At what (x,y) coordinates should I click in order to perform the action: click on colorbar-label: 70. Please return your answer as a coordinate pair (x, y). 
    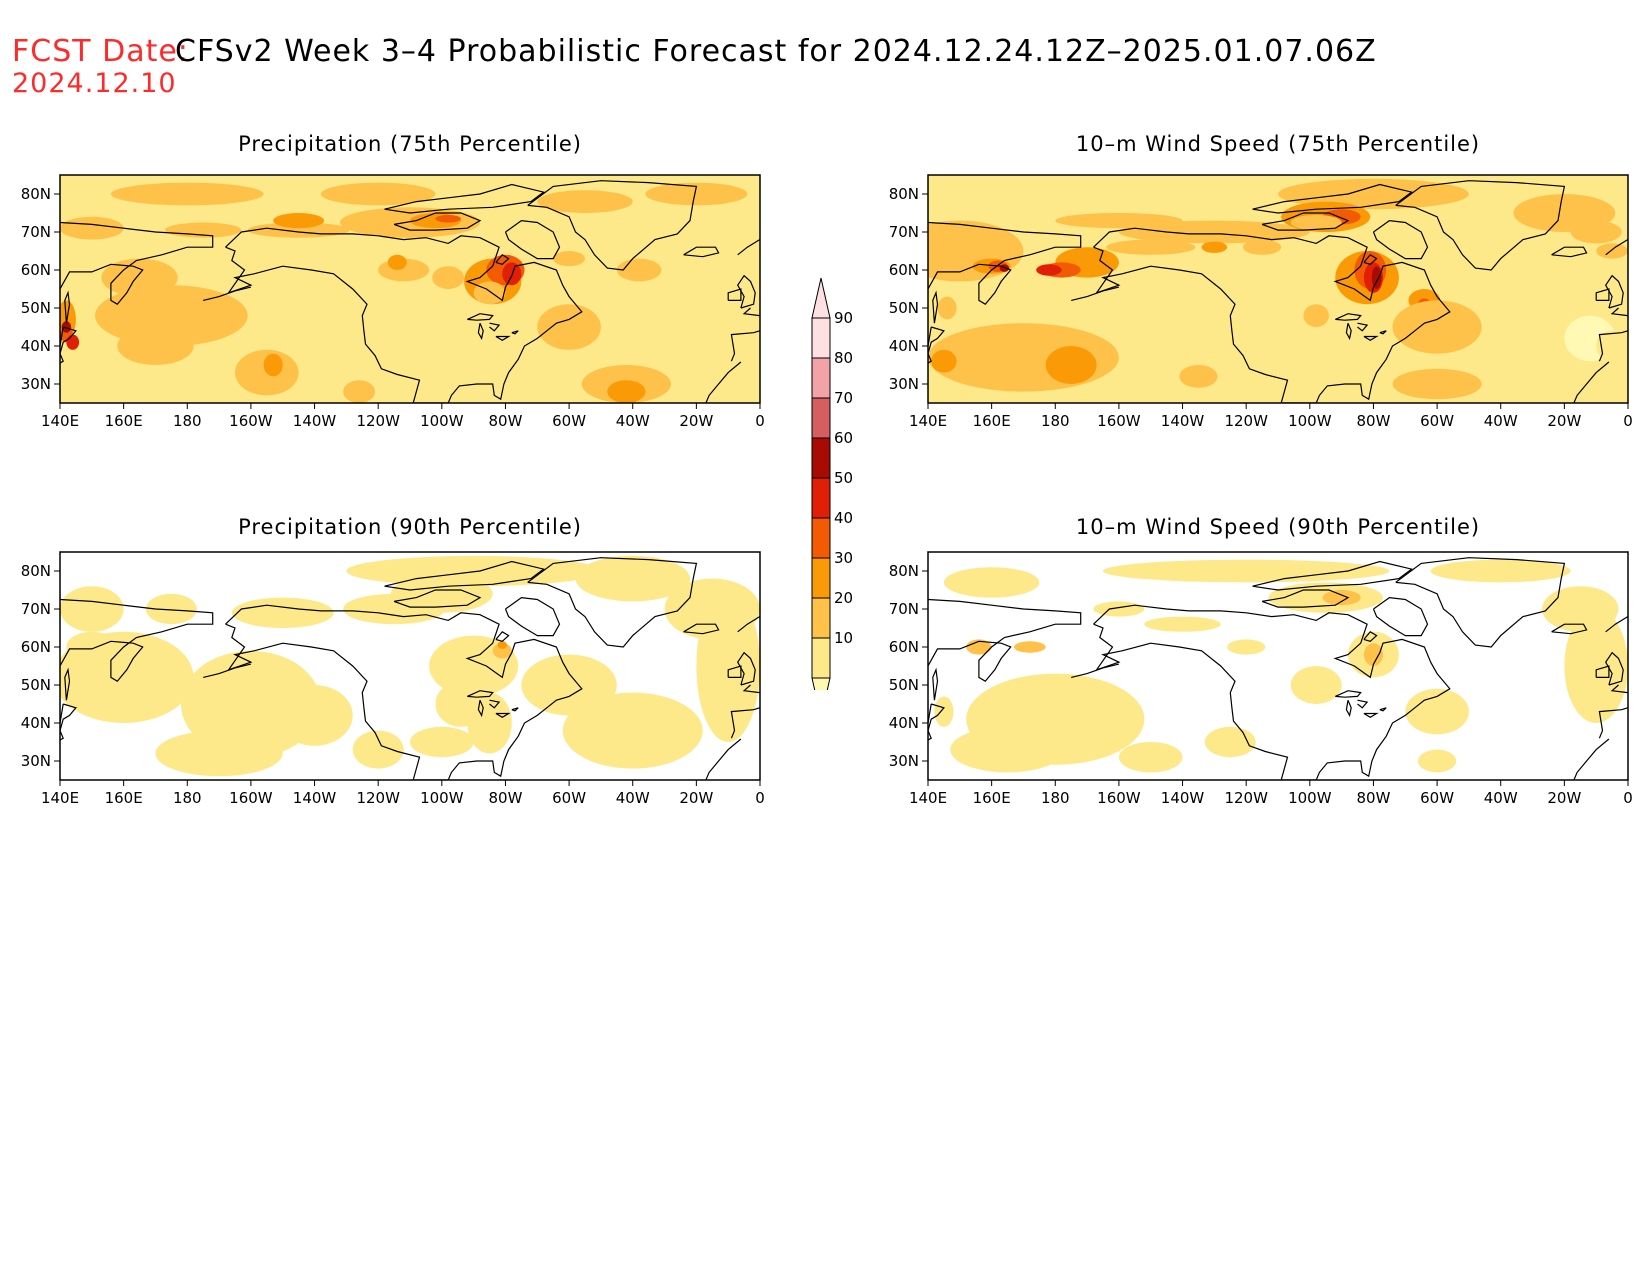
    Looking at the image, I should click on (843, 398).